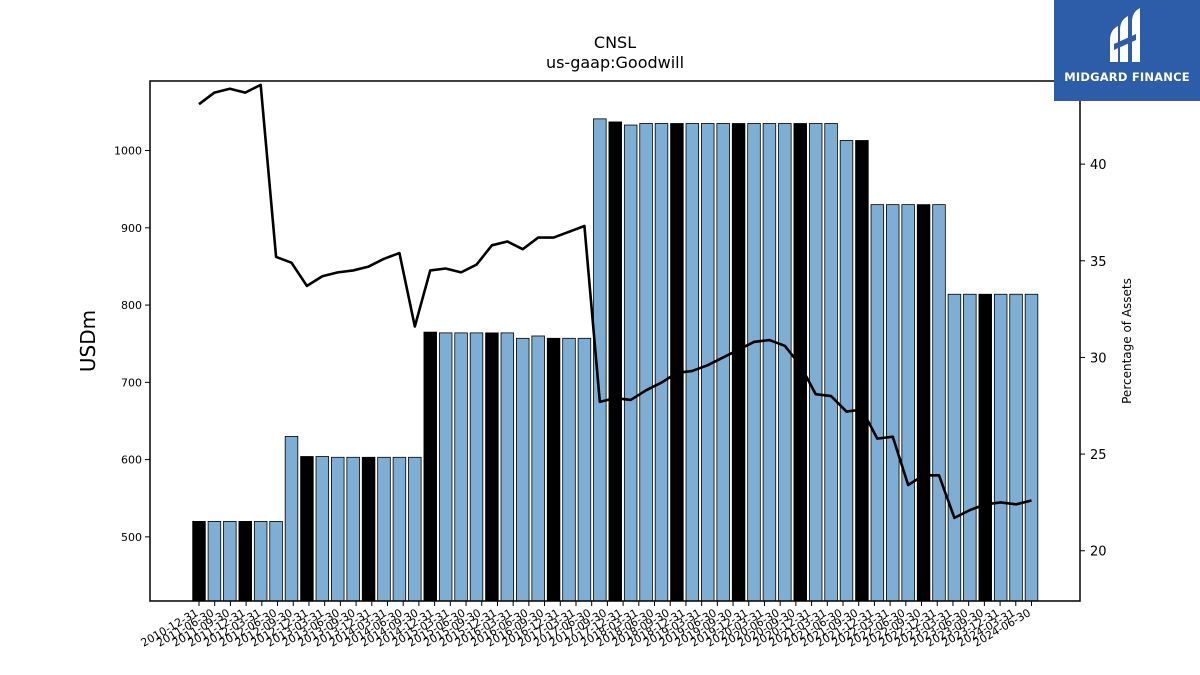 Image resolution: width=1200 pixels, height=675 pixels. Describe the element at coordinates (1098, 165) in the screenshot. I see `y-right-tick-label: 40` at that location.